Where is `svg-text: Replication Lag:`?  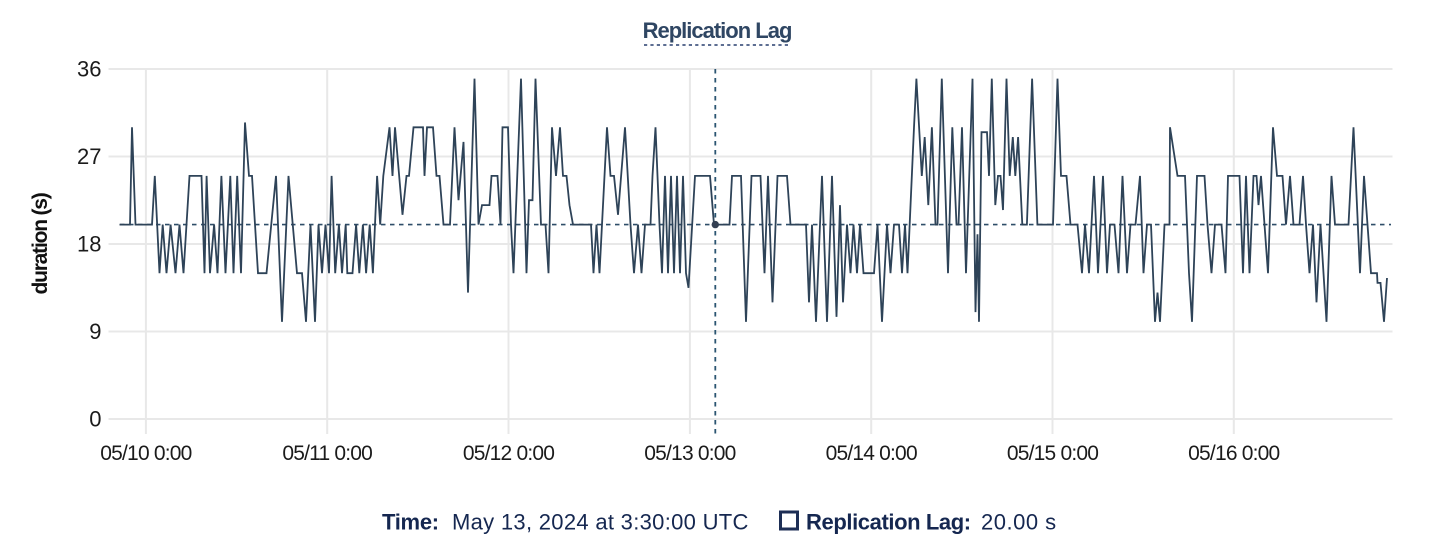 svg-text: Replication Lag: is located at coordinates (888, 522).